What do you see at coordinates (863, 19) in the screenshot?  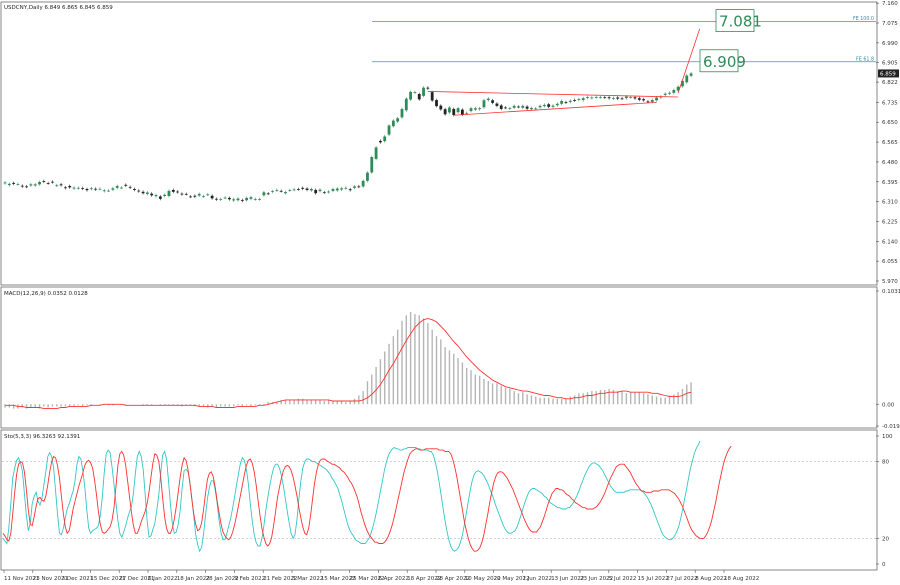 I see `fe-level-tag: FE 100.0` at bounding box center [863, 19].